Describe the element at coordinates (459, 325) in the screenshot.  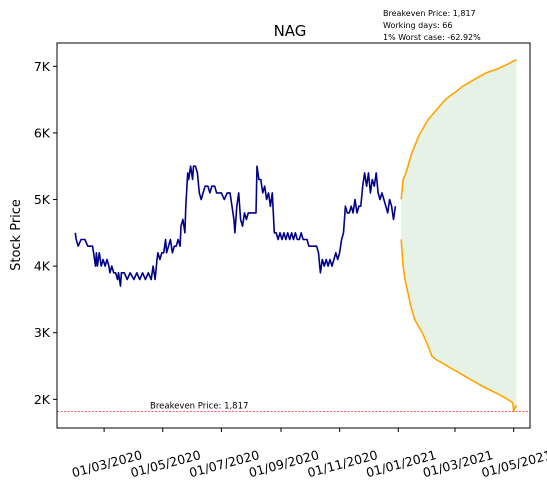
I see `series-line-projection-lower` at that location.